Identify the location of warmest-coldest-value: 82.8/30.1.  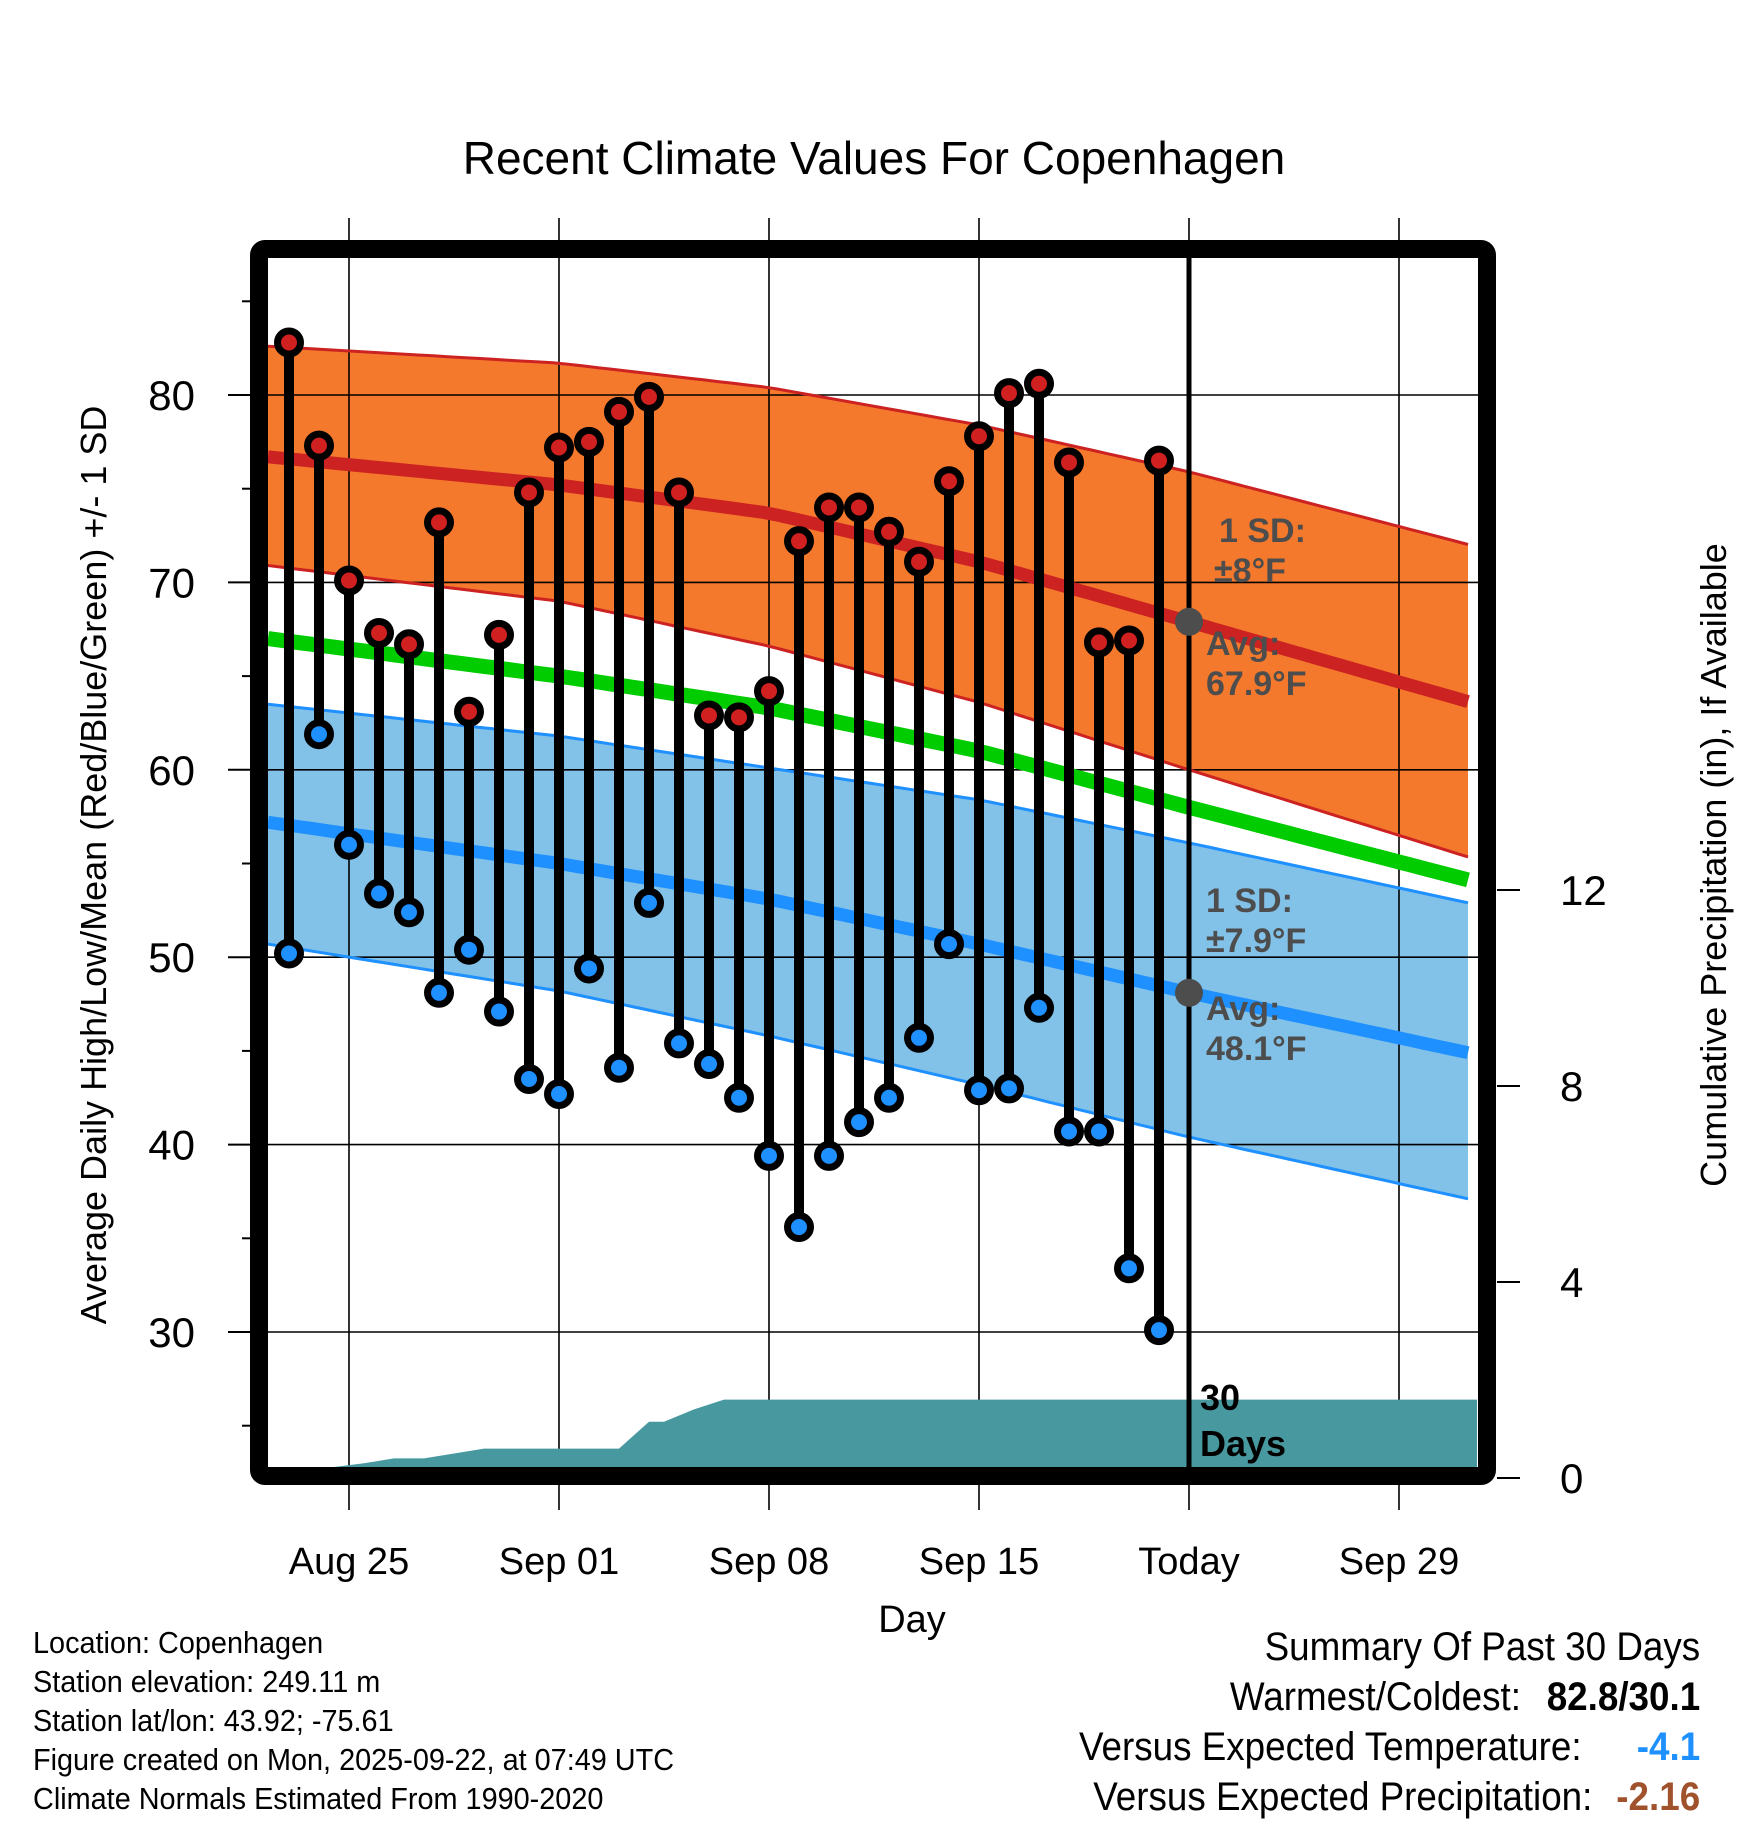
(1623, 1697).